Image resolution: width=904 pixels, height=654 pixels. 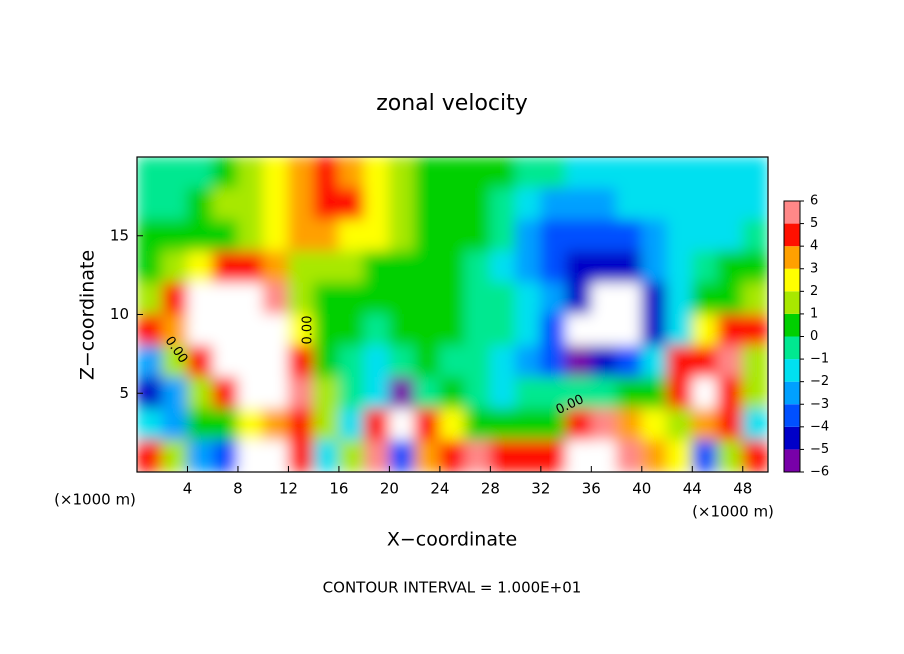 I want to click on y-axis-label: Z−coordinate, so click(x=88, y=315).